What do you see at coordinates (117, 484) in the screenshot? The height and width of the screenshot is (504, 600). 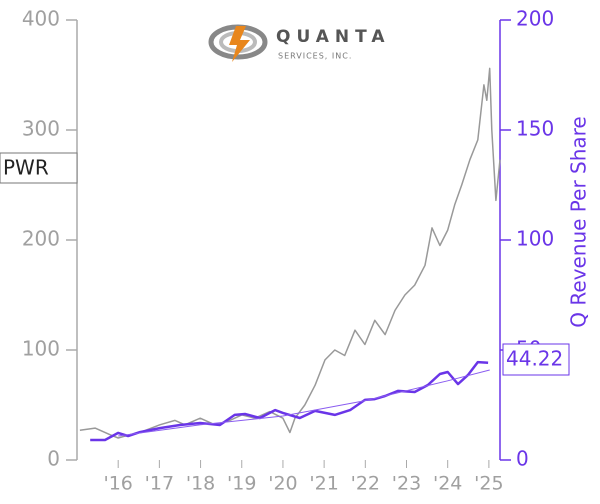 I see `x-tick-label: '16` at bounding box center [117, 484].